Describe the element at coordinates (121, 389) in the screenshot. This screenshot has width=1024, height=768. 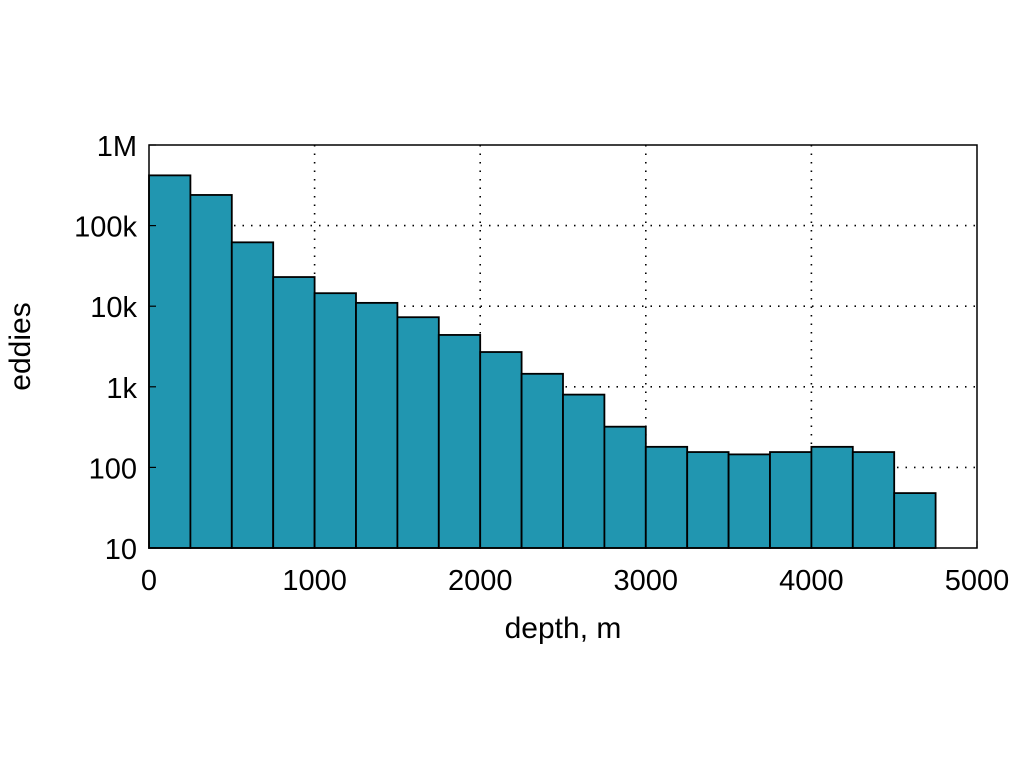
I see `y-tick-label: 1k` at that location.